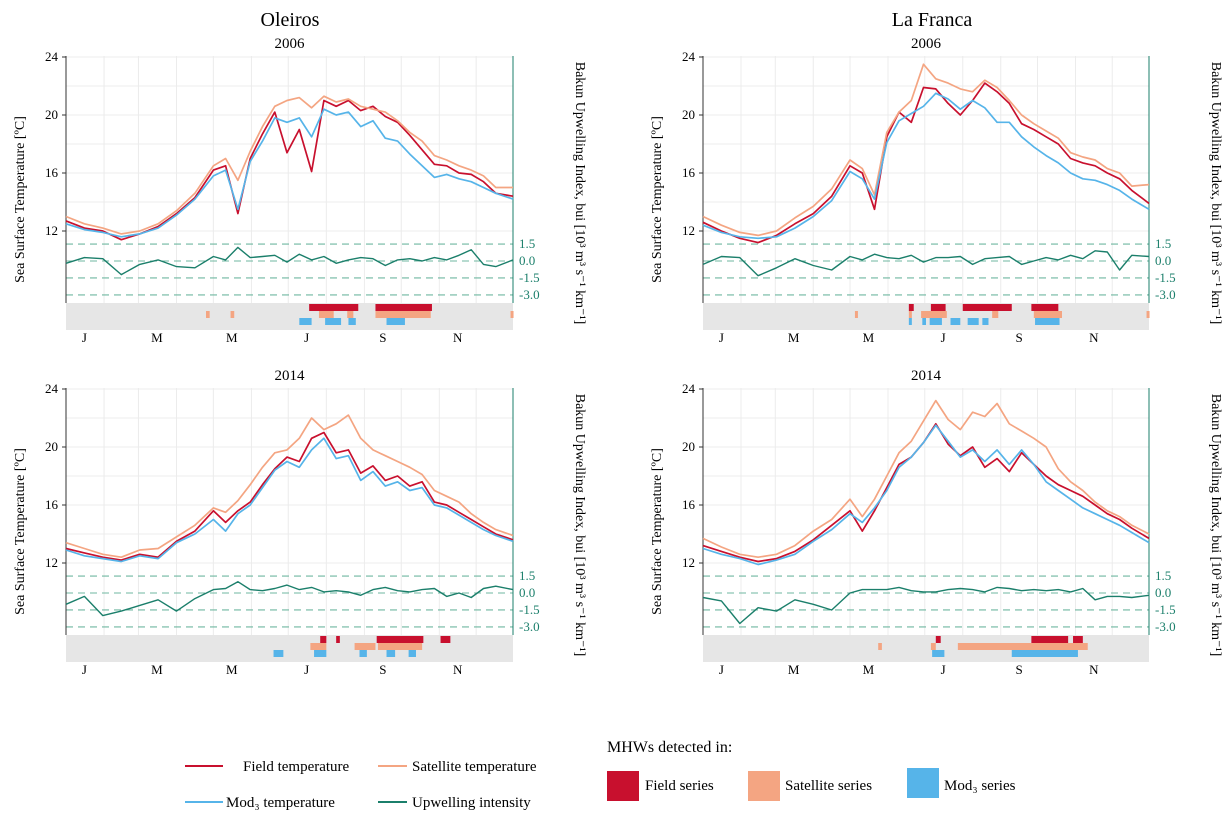 This screenshot has height=814, width=1225. Describe the element at coordinates (290, 20) in the screenshot. I see `column-title-oleiros: Oleiros` at that location.